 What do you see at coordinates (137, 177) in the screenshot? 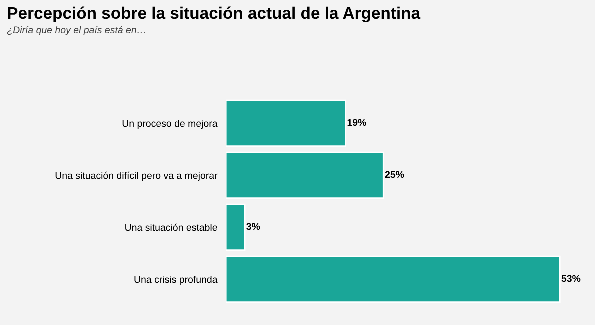
I see `y-tick-label: Una situación difícil pero va a mejorar` at bounding box center [137, 177].